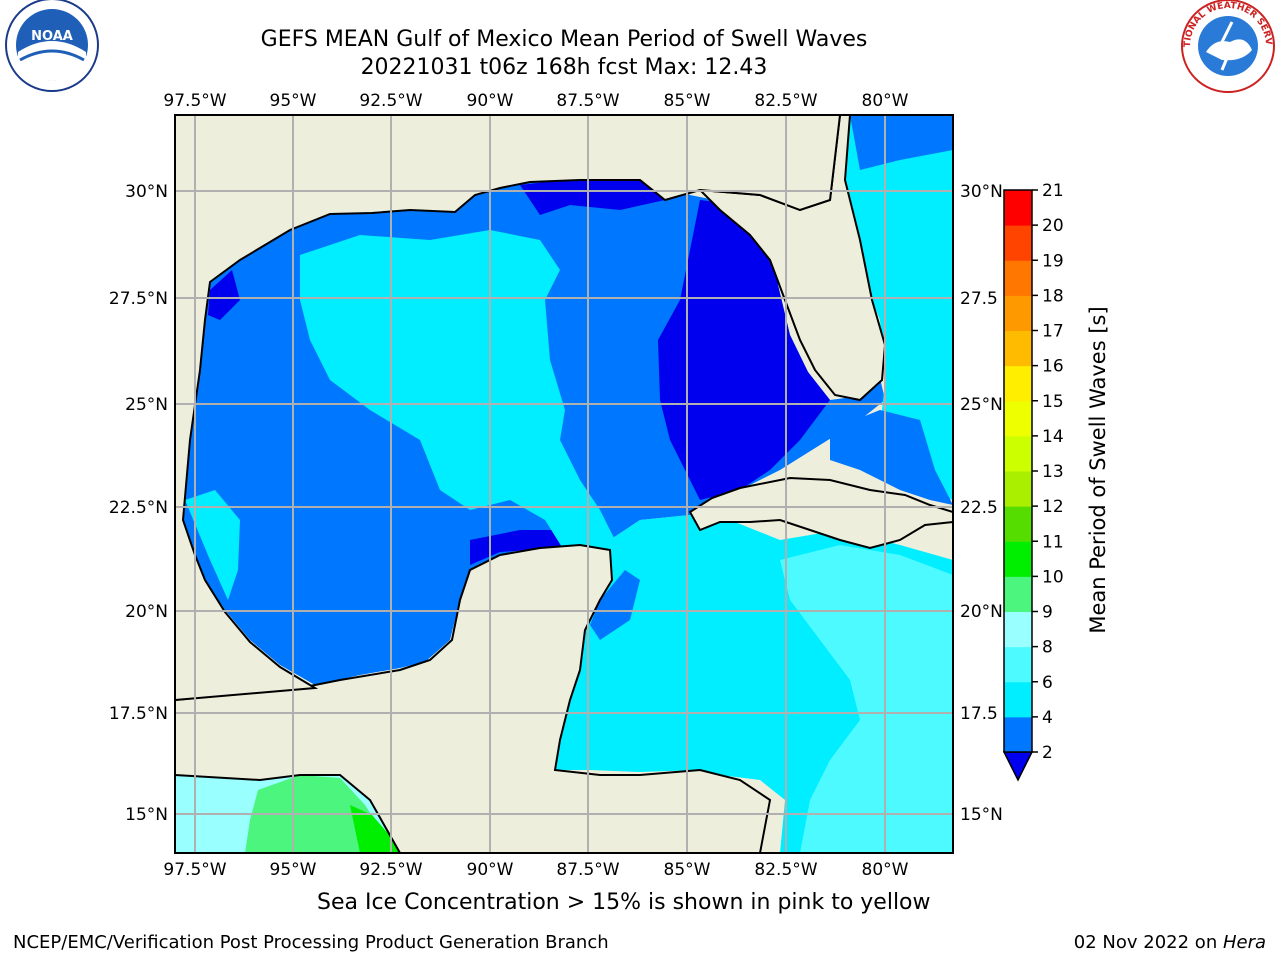 Image resolution: width=1280 pixels, height=960 pixels. I want to click on colorbar-tick-label: 2, so click(1047, 753).